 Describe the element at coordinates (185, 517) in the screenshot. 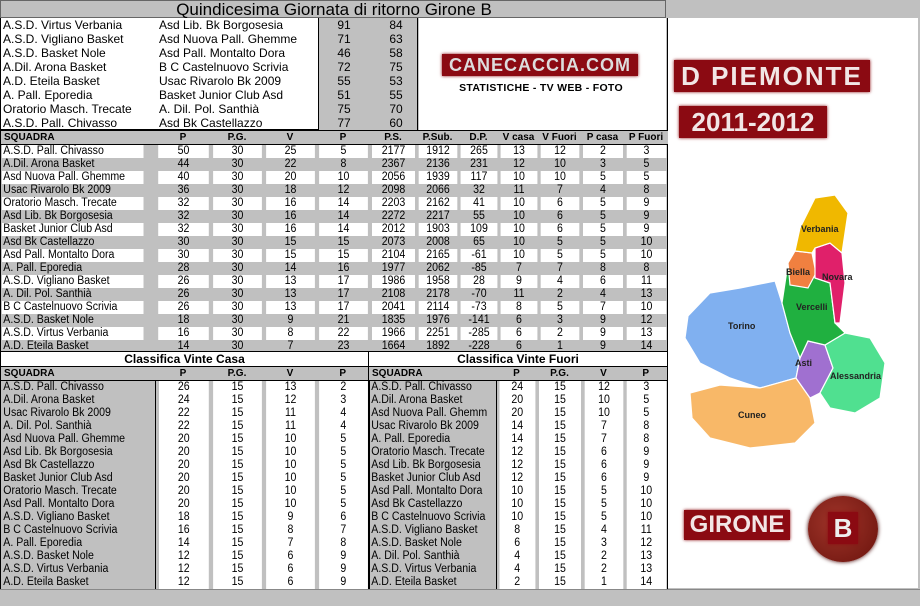

I see `table-row: A.S.D. Vigliano Basket 18 15 9 6` at that location.